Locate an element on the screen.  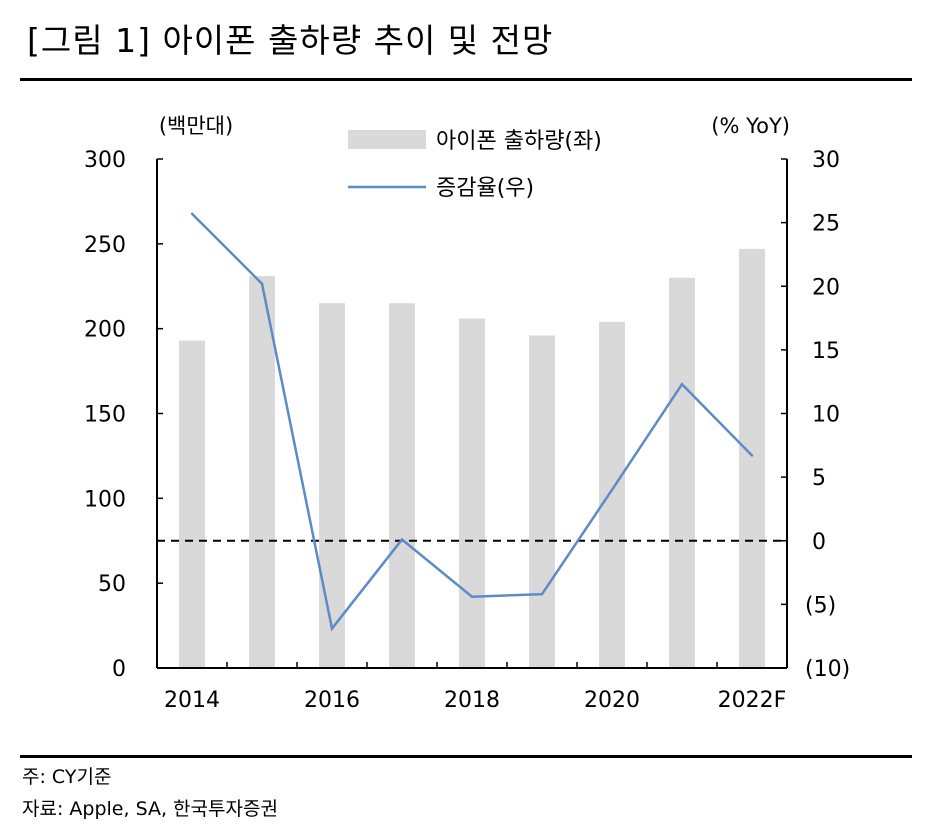
growth-point-2015 is located at coordinates (262, 283).